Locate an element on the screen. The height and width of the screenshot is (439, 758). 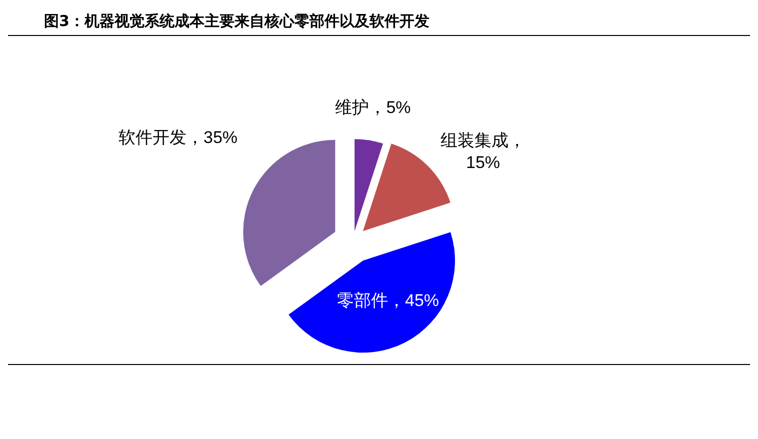
chart-title: 图3：机器视觉系统成本主要来自核心零部件以及软件开发 is located at coordinates (379, 22).